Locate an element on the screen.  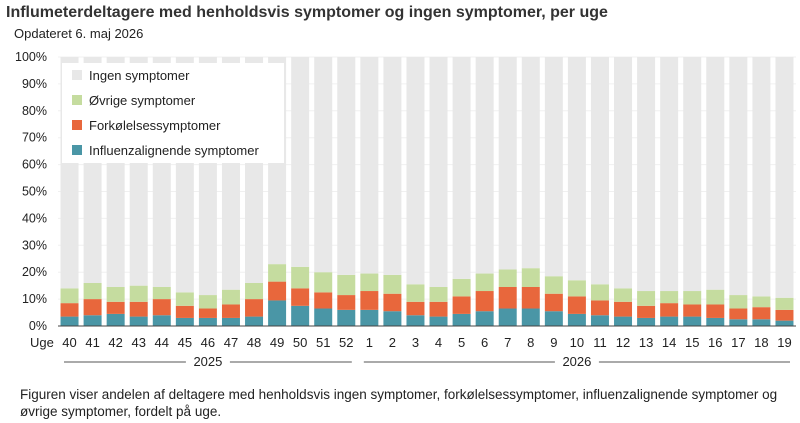
y-tick-label: 70% is located at coordinates (34, 138).